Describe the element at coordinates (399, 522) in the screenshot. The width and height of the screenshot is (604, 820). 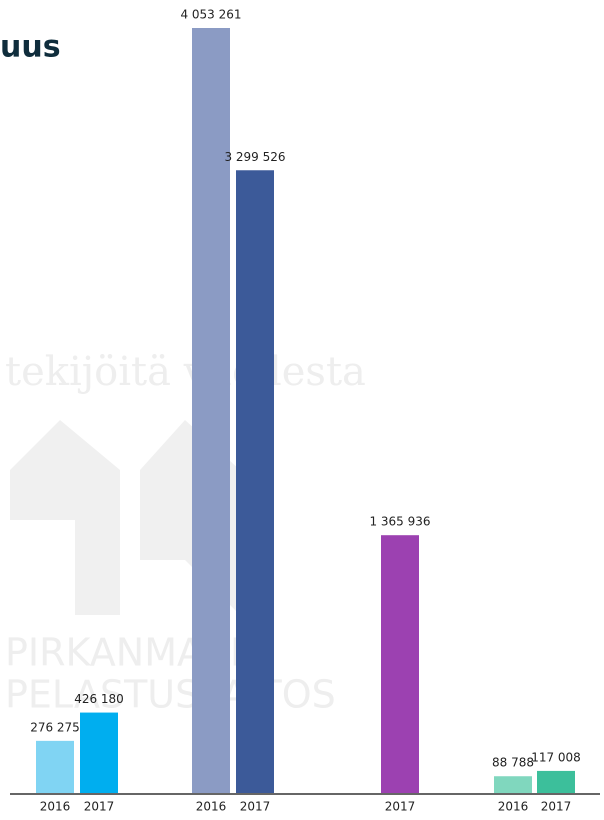
I see `value-label: 1 365 936` at that location.